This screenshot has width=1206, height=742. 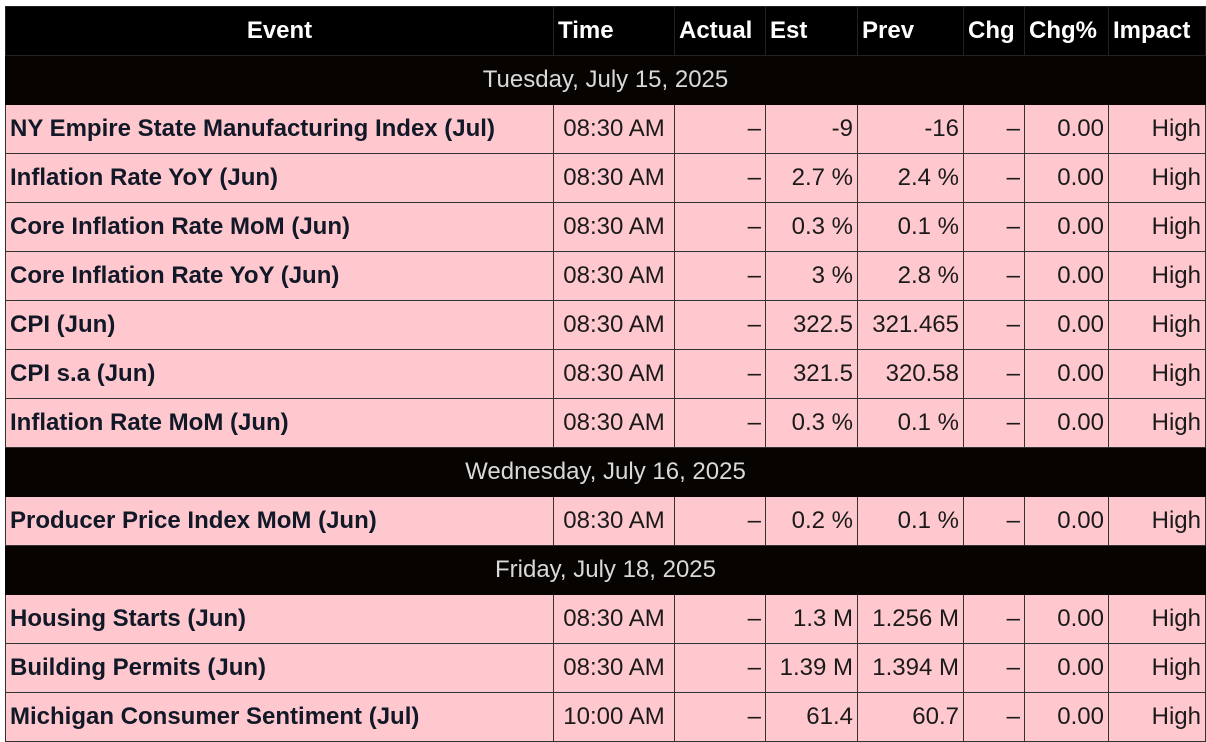 I want to click on event-previous: 1.256 M, so click(x=910, y=619).